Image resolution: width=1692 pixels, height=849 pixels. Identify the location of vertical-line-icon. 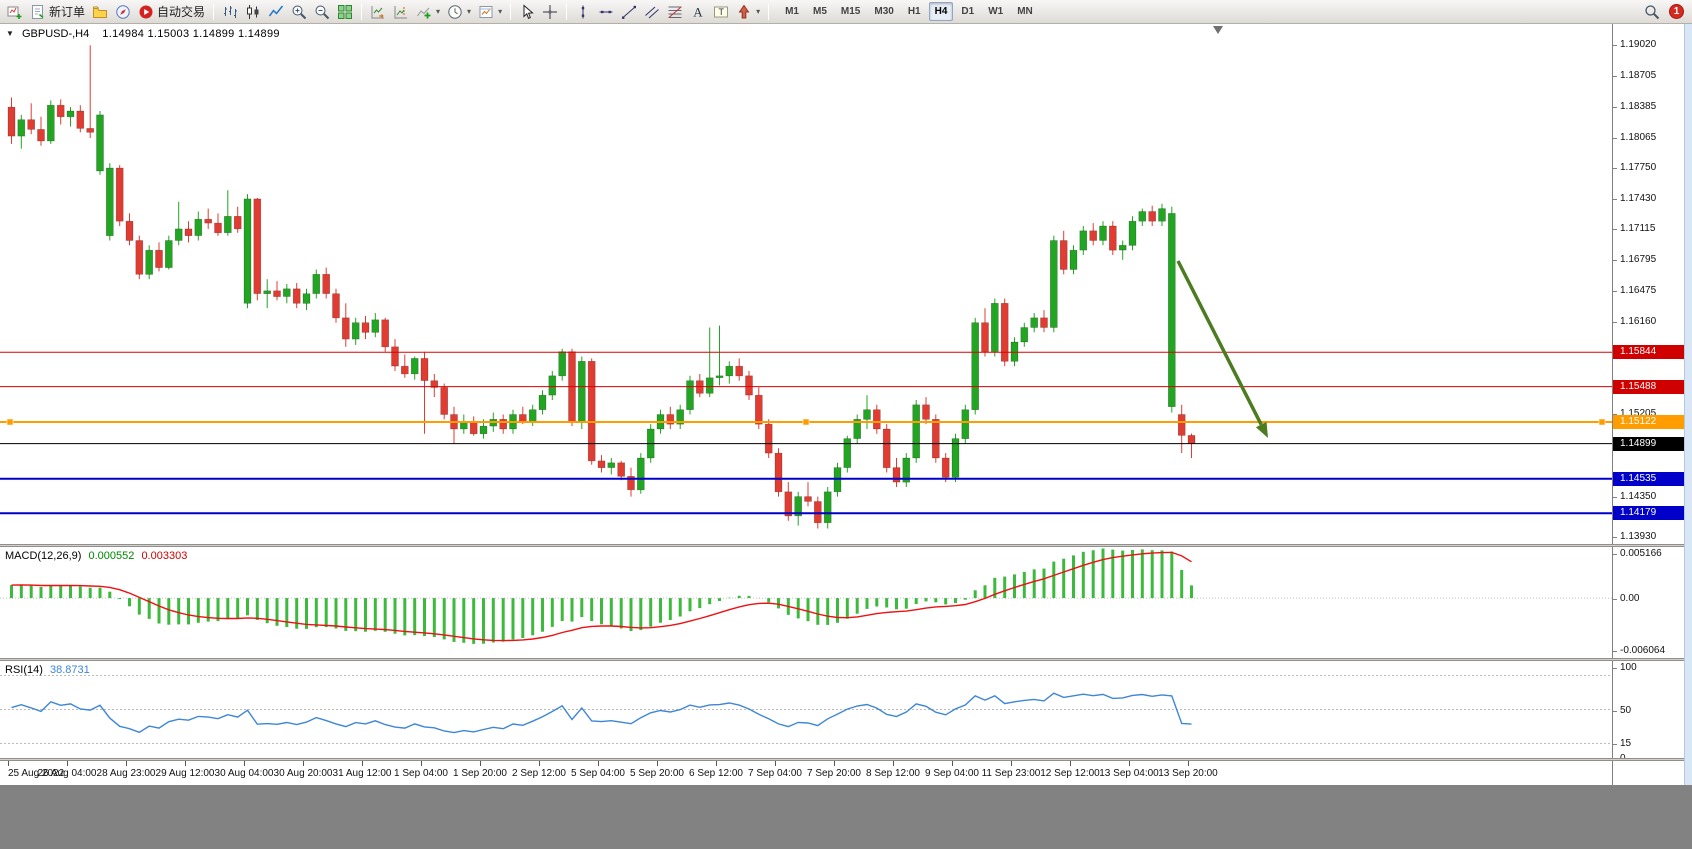
(583, 12).